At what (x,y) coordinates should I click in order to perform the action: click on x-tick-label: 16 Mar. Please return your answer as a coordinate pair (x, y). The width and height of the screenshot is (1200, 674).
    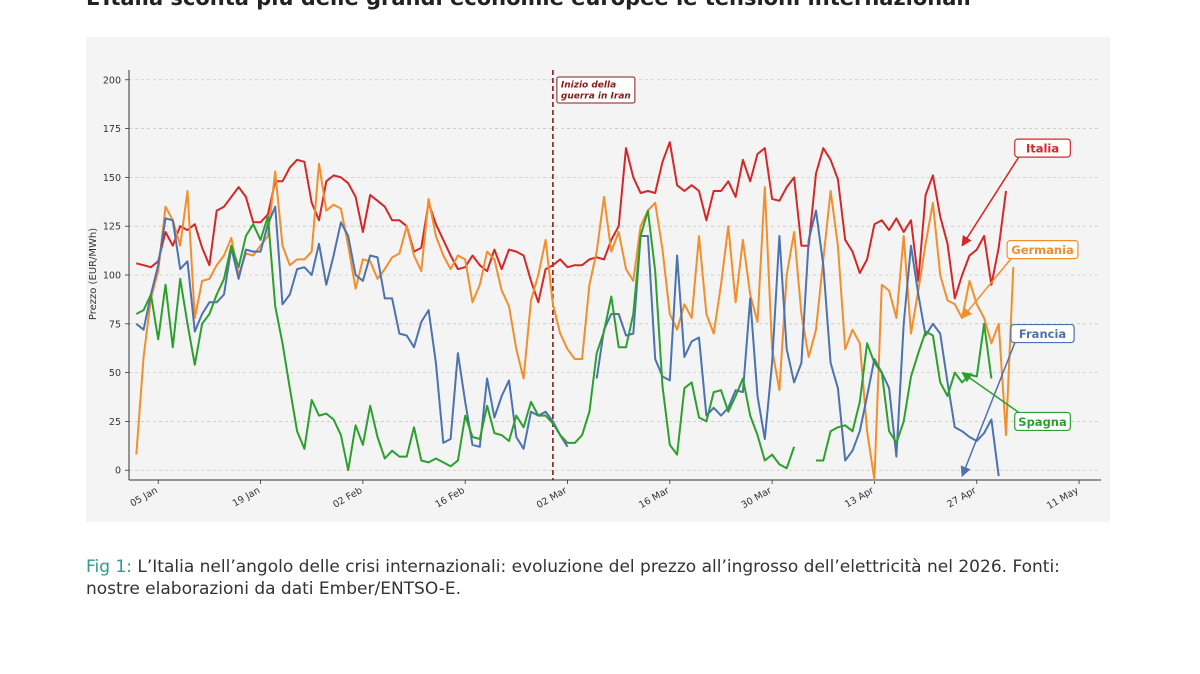
    Looking at the image, I should click on (654, 498).